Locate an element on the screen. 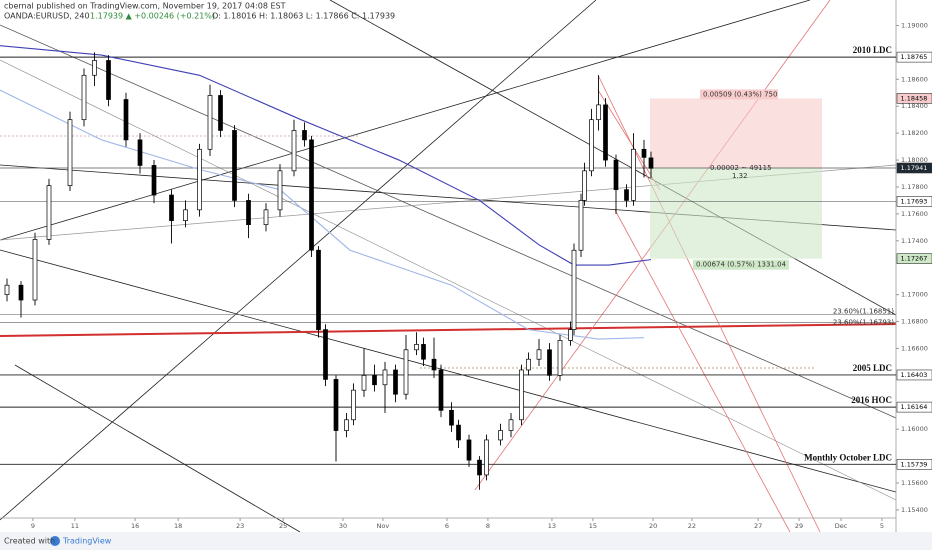 The width and height of the screenshot is (932, 554). x-tick-label: 16 is located at coordinates (135, 526).